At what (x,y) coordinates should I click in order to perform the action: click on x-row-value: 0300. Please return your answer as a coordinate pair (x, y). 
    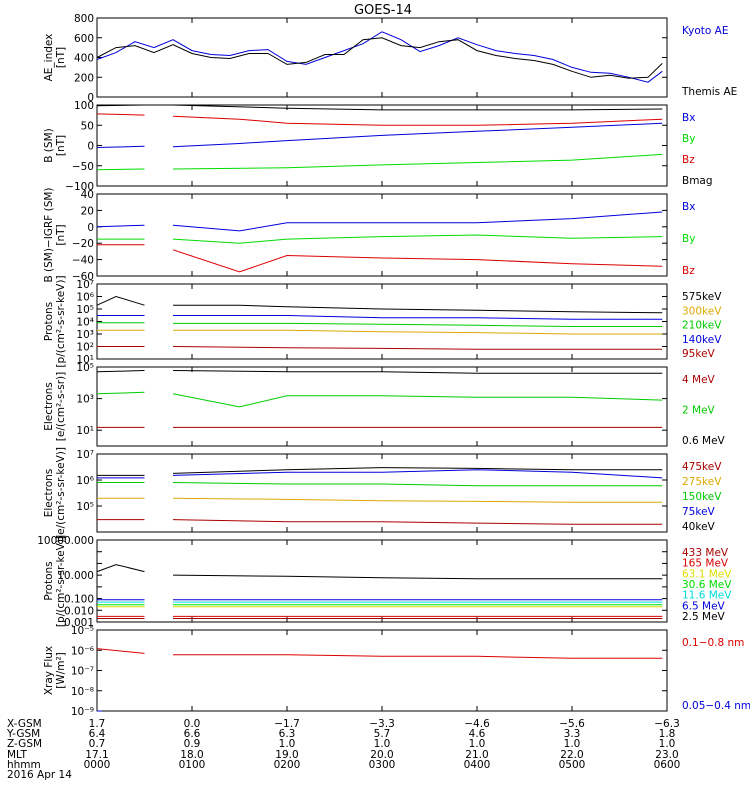
    Looking at the image, I should click on (382, 765).